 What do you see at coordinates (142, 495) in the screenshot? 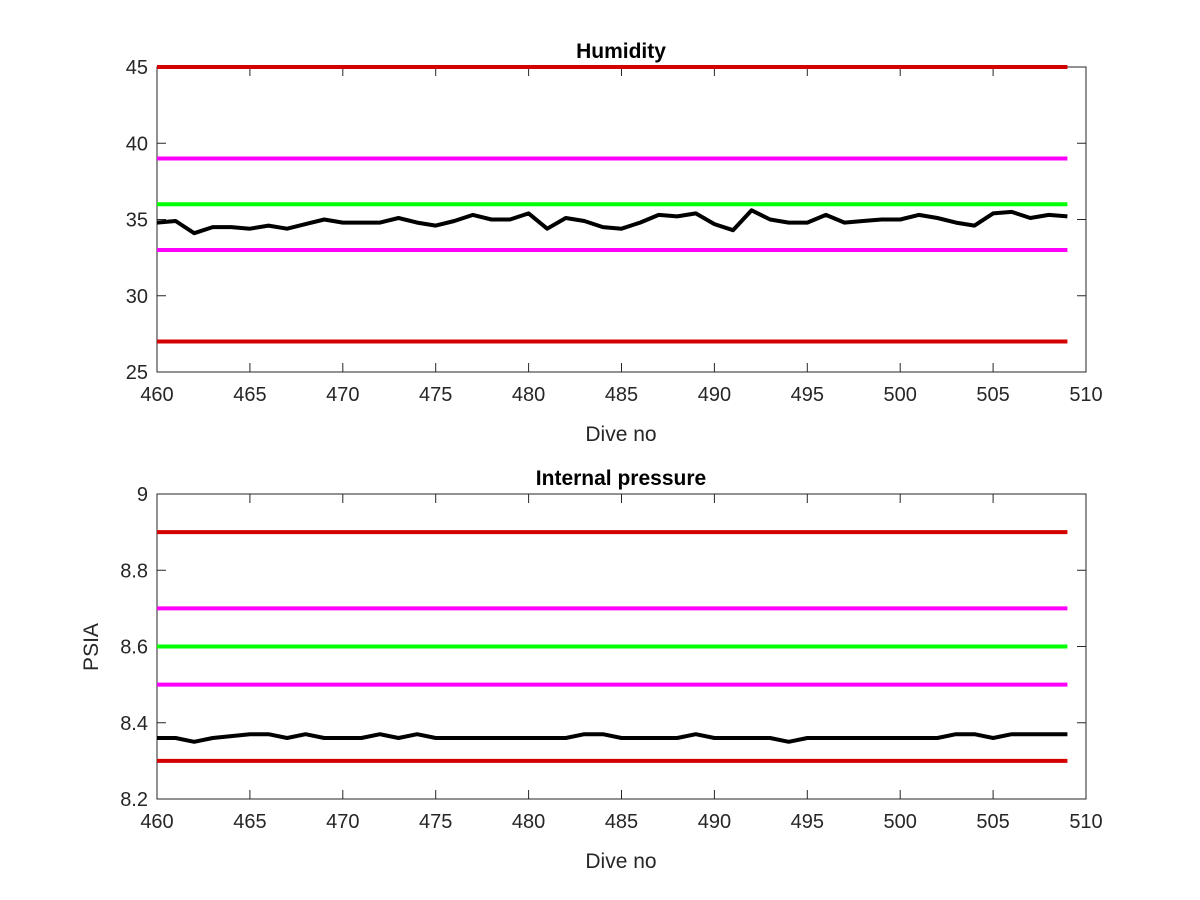
I see `y-tick-label: 9` at bounding box center [142, 495].